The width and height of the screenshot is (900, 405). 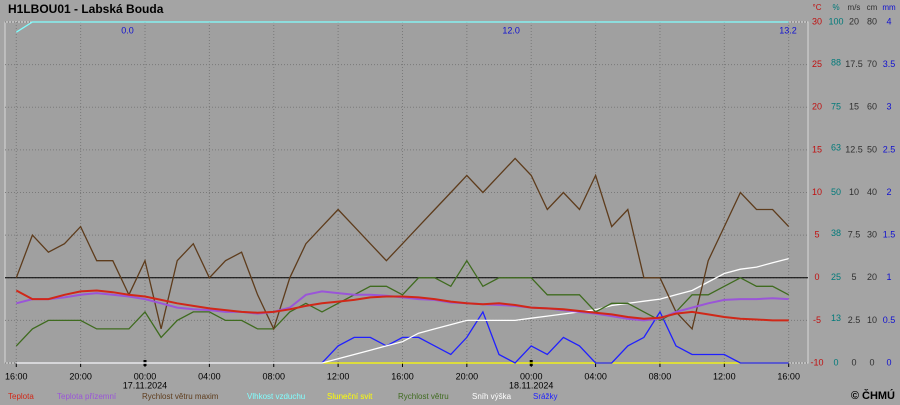 What do you see at coordinates (888, 277) in the screenshot?
I see `y-tick-label: 1` at bounding box center [888, 277].